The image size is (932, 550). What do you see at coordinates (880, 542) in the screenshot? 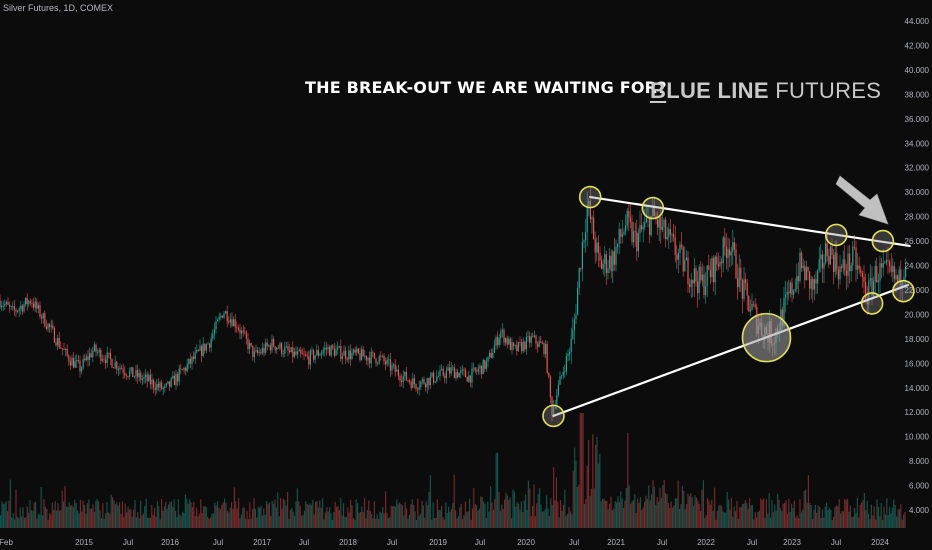
I see `x-tick-label: 2024` at bounding box center [880, 542].